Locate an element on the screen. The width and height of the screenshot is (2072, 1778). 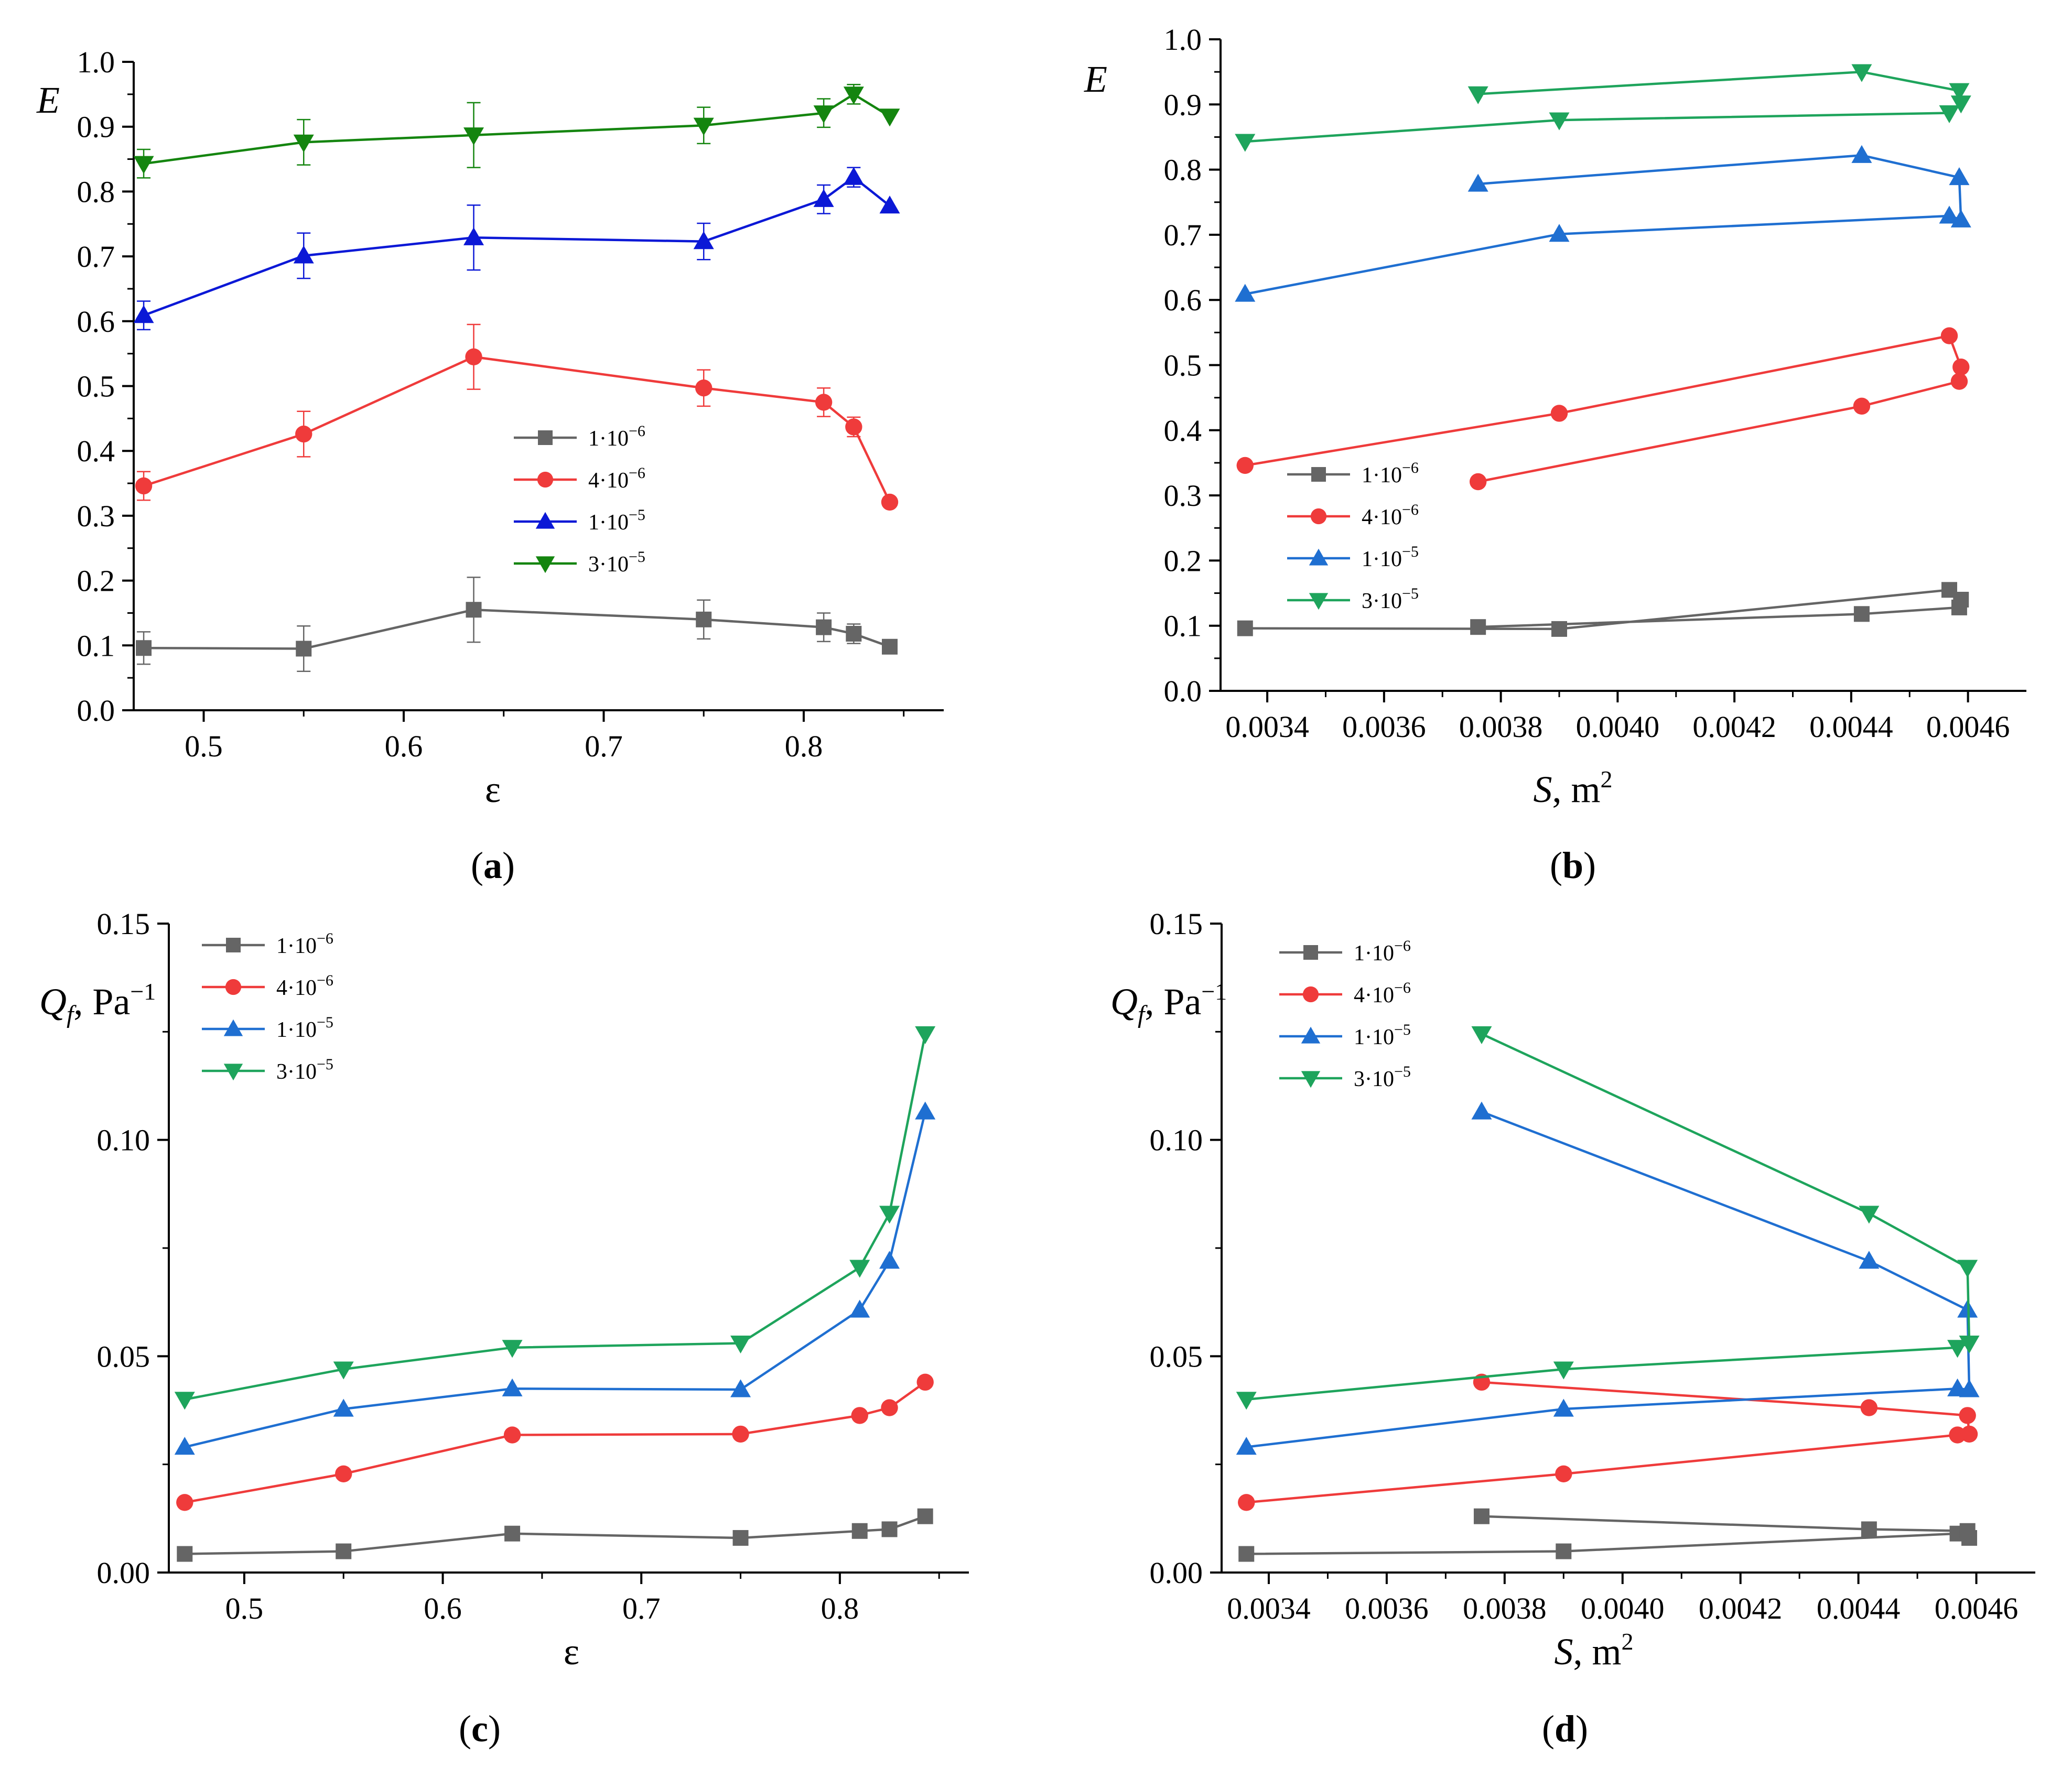
y-tick-label: 0.5 is located at coordinates (1183, 366).